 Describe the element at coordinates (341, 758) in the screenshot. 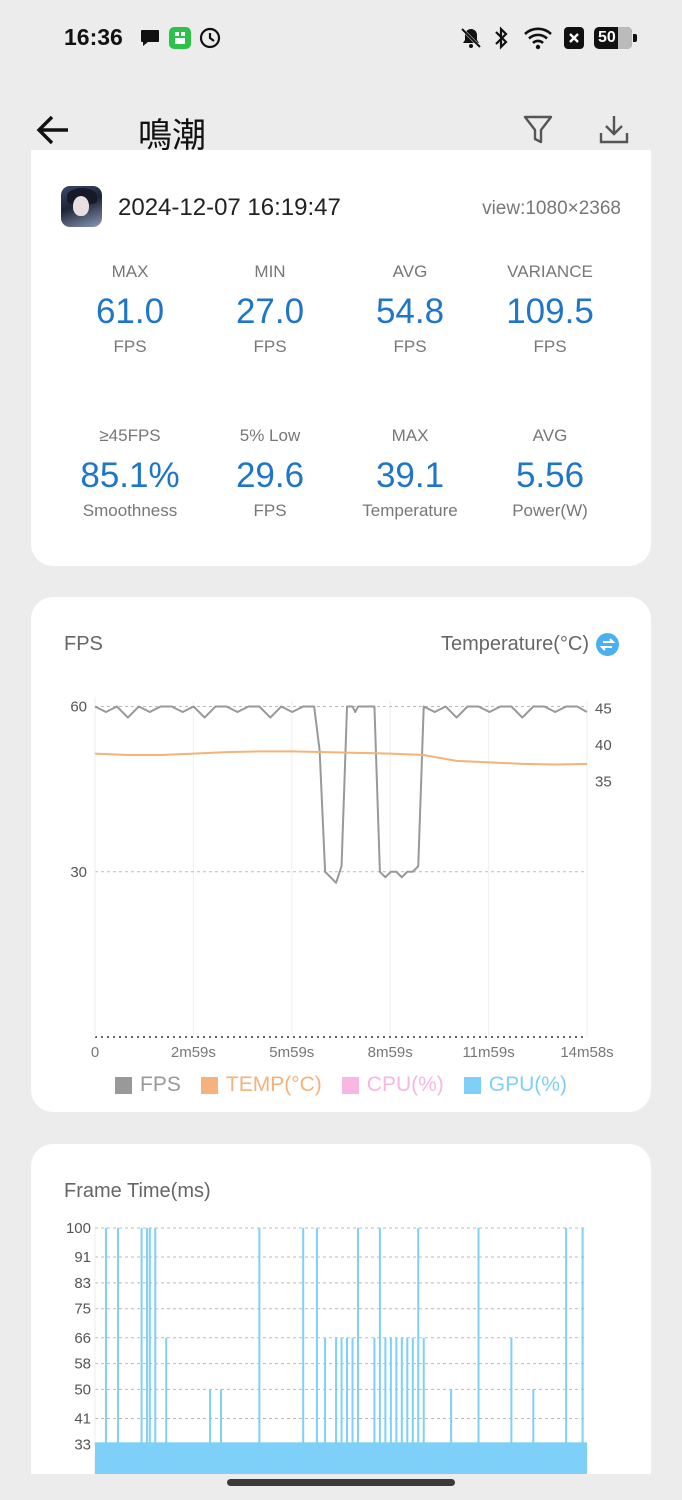

I see `temperature-series-line` at that location.